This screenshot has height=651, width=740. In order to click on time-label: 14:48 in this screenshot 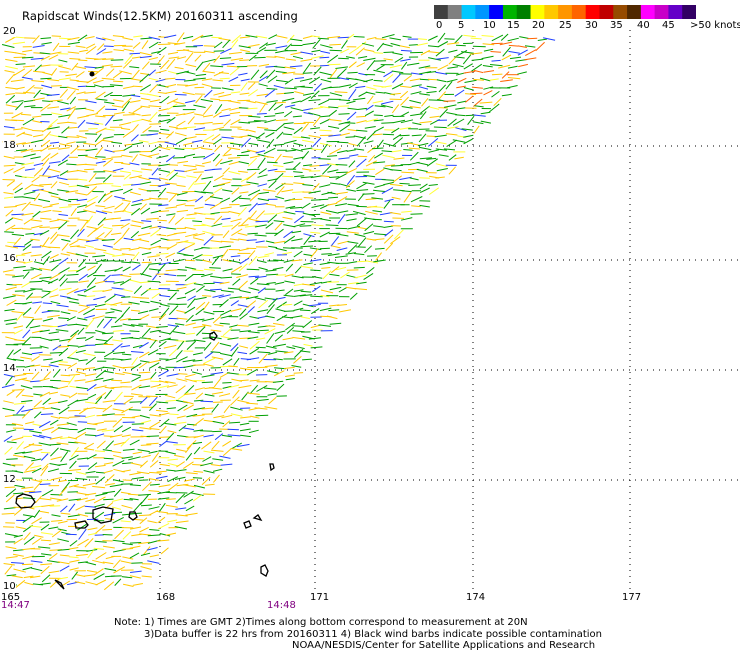, I will do `click(281, 605)`.